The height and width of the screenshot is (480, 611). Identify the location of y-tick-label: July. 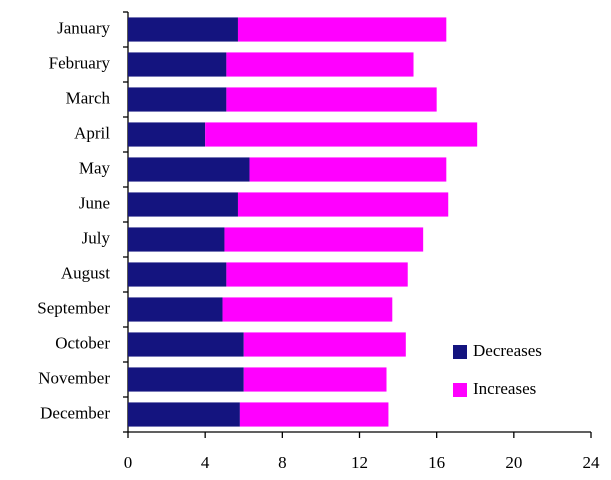
(96, 237).